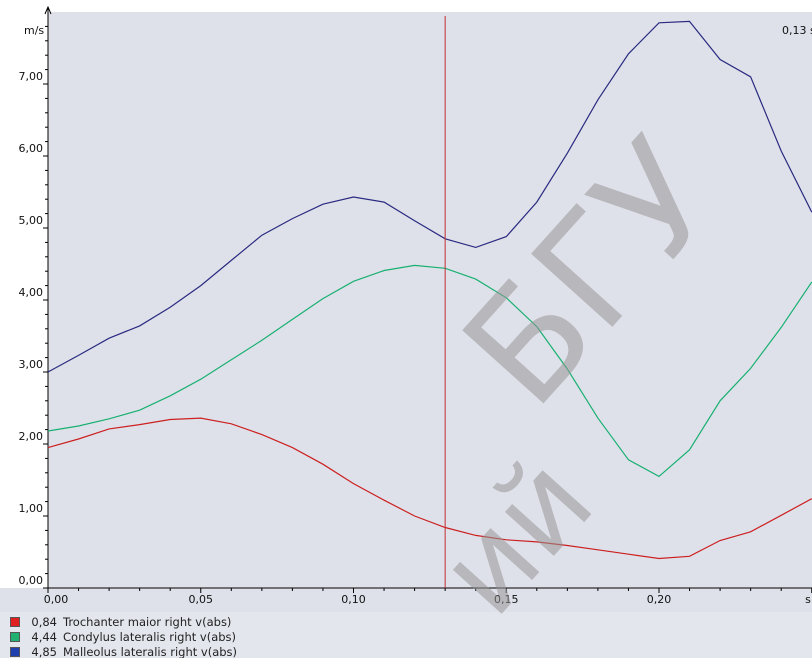 The image size is (812, 658). What do you see at coordinates (808, 599) in the screenshot?
I see `x-axis-unit: s` at bounding box center [808, 599].